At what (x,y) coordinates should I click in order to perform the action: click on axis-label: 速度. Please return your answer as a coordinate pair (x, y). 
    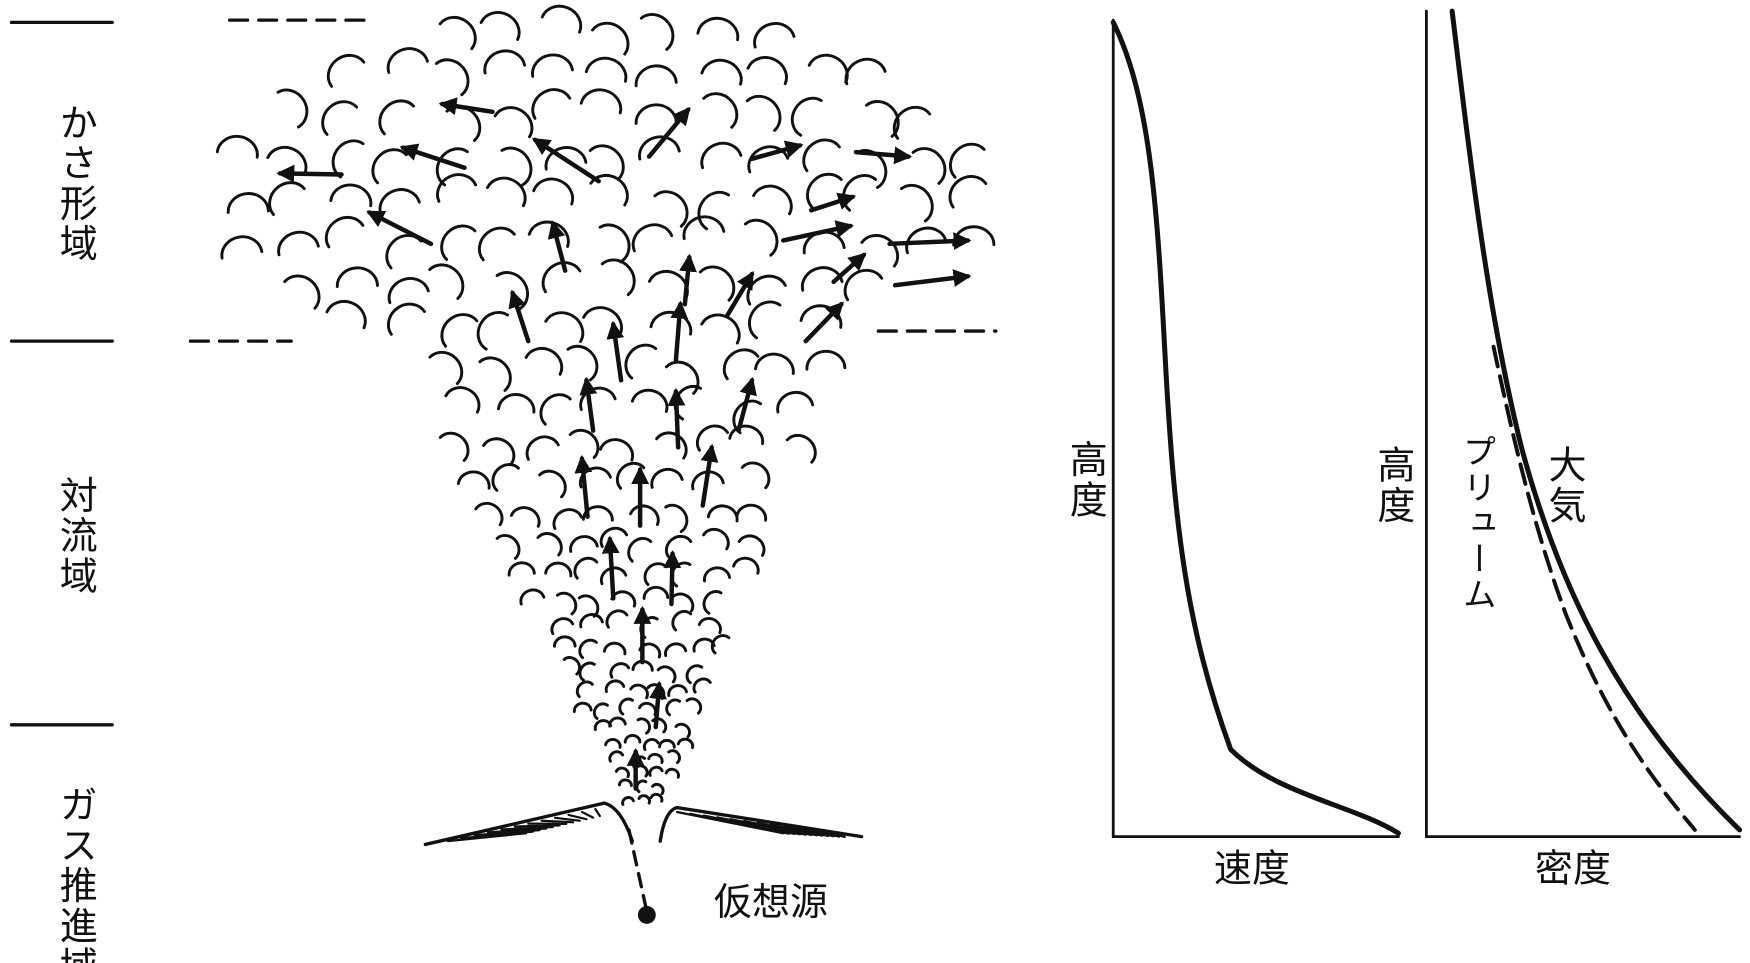
    Looking at the image, I should click on (1252, 868).